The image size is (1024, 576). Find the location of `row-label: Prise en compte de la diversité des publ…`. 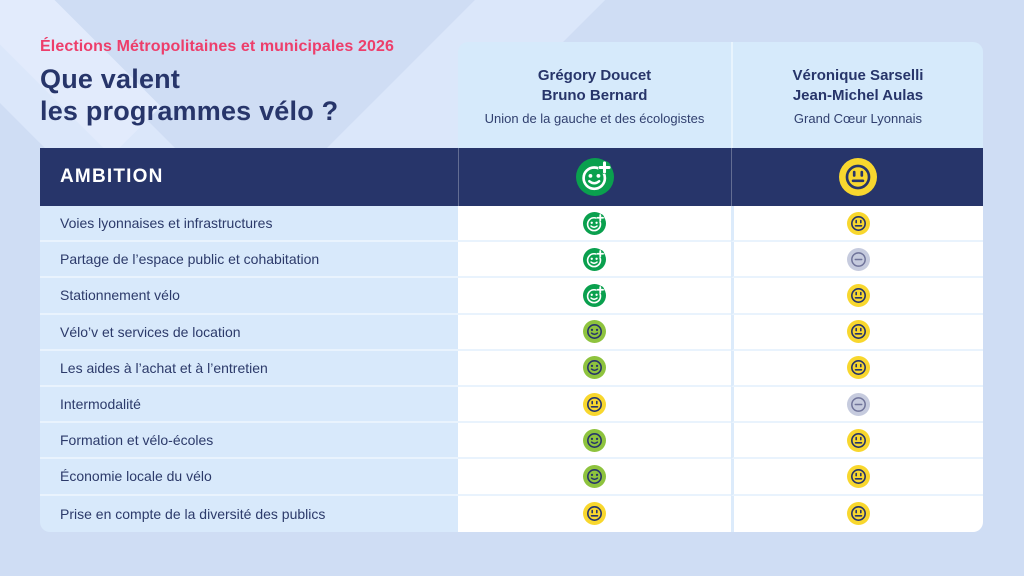

row-label: Prise en compte de la diversité des publ… is located at coordinates (249, 513).